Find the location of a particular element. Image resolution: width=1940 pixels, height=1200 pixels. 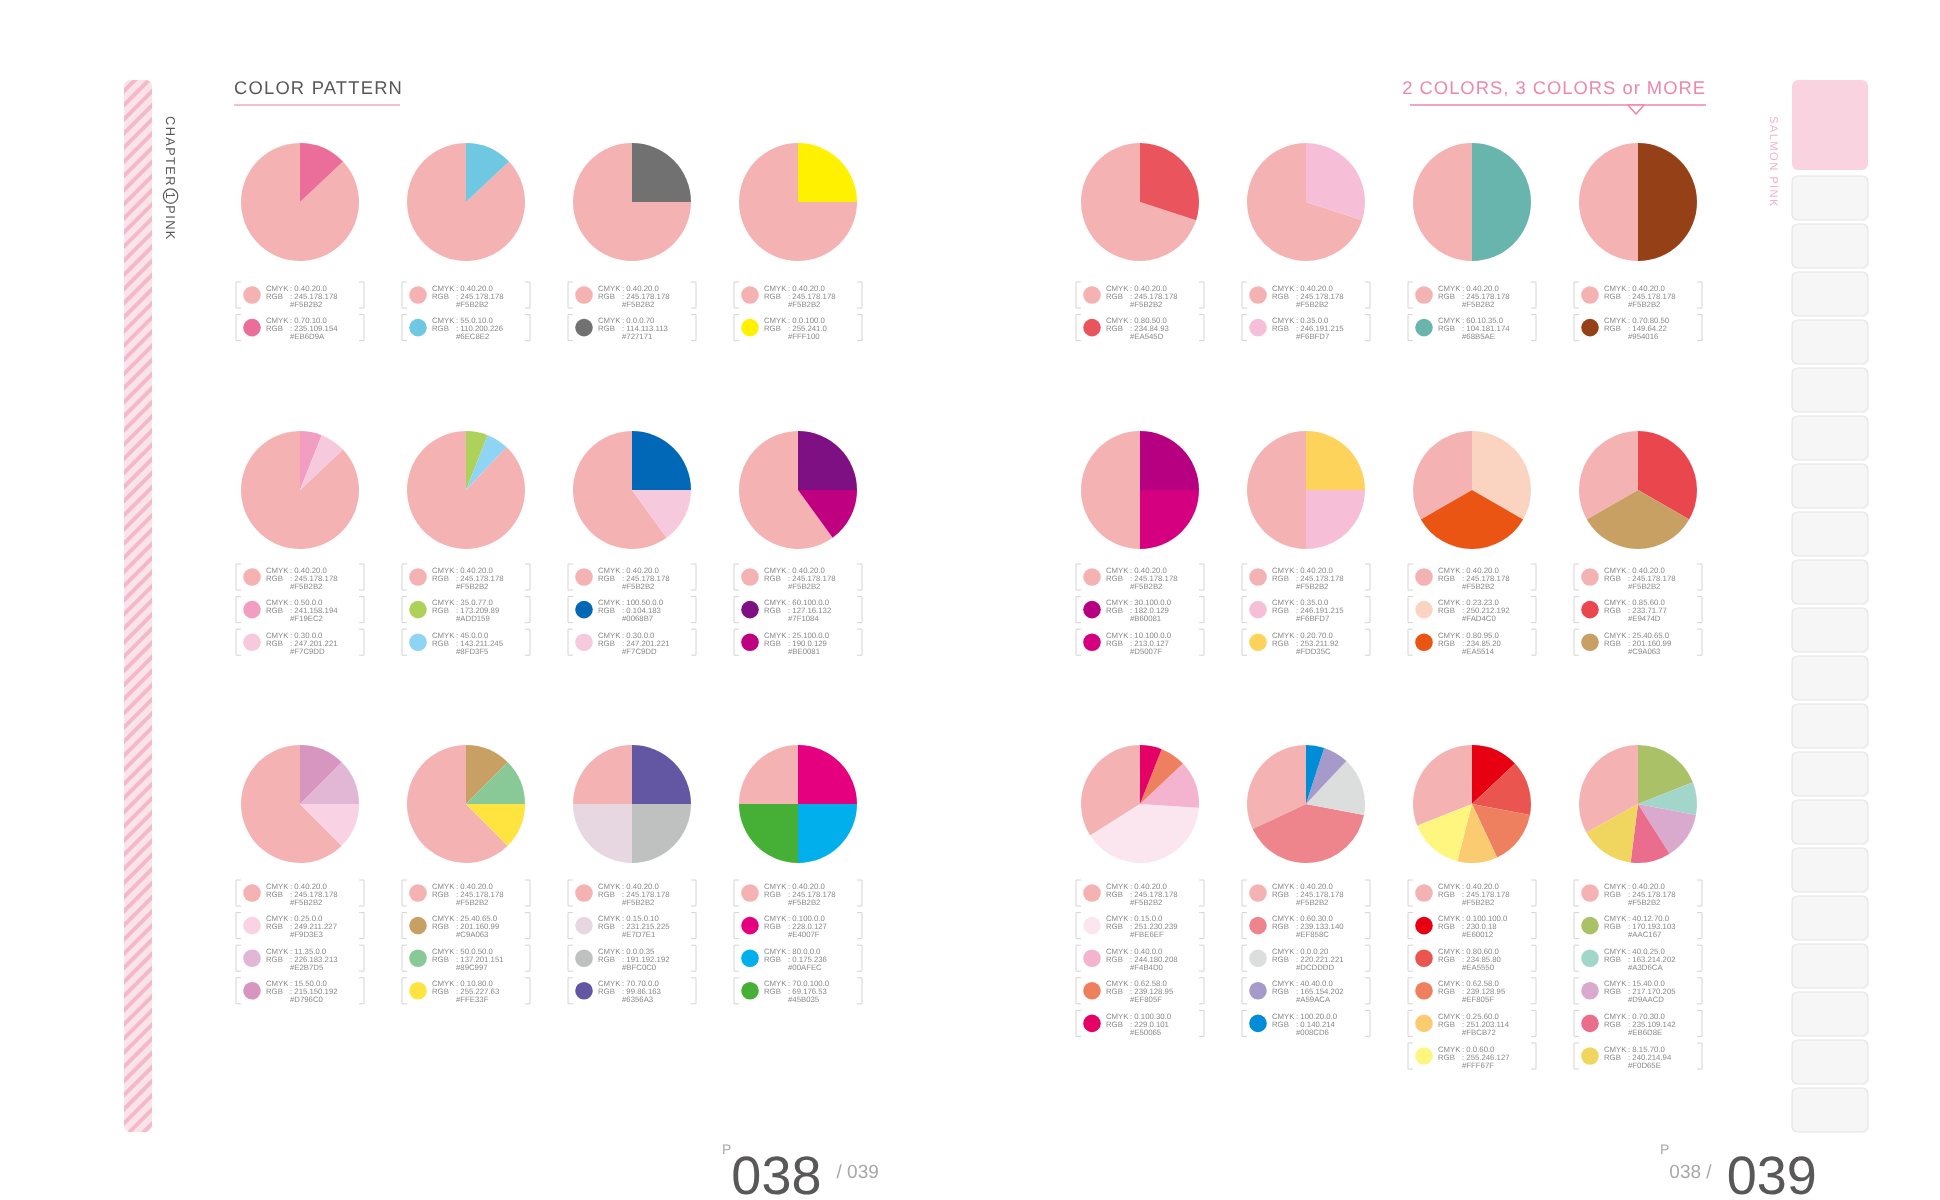

text: 2 COLORS, 3 COLORS or MORE is located at coordinates (1554, 88).